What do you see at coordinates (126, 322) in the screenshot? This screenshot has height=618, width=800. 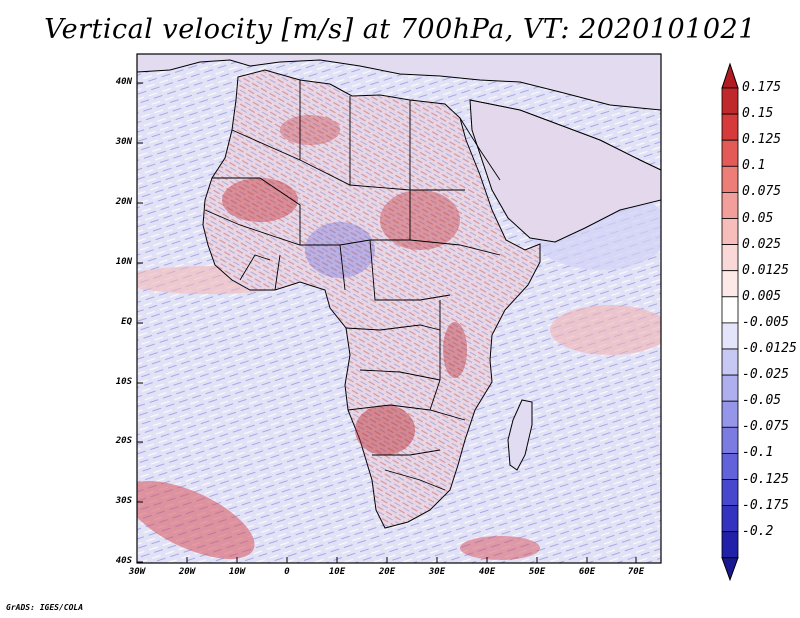 I see `lat-label: EQ` at bounding box center [126, 322].